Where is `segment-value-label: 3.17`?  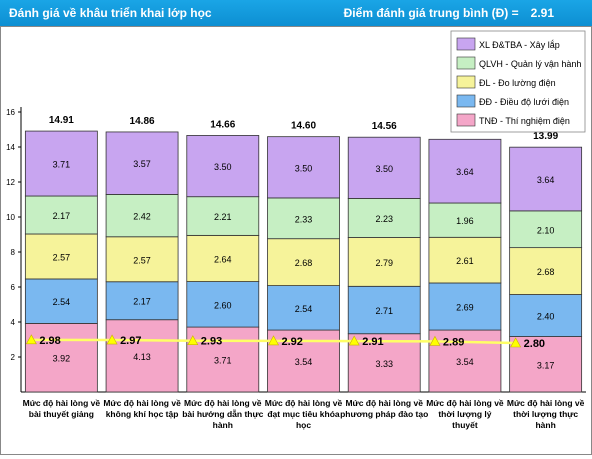
segment-value-label: 3.17 is located at coordinates (546, 365).